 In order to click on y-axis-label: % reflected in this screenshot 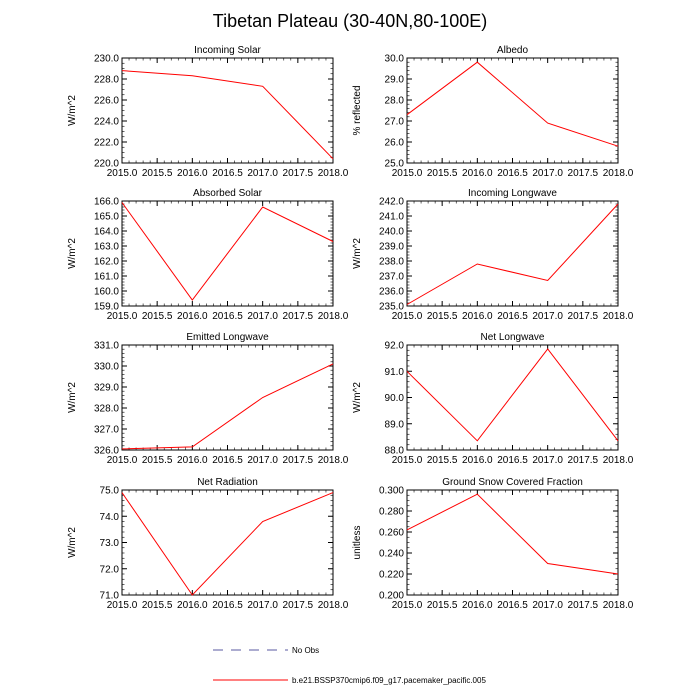, I will do `click(357, 110)`.